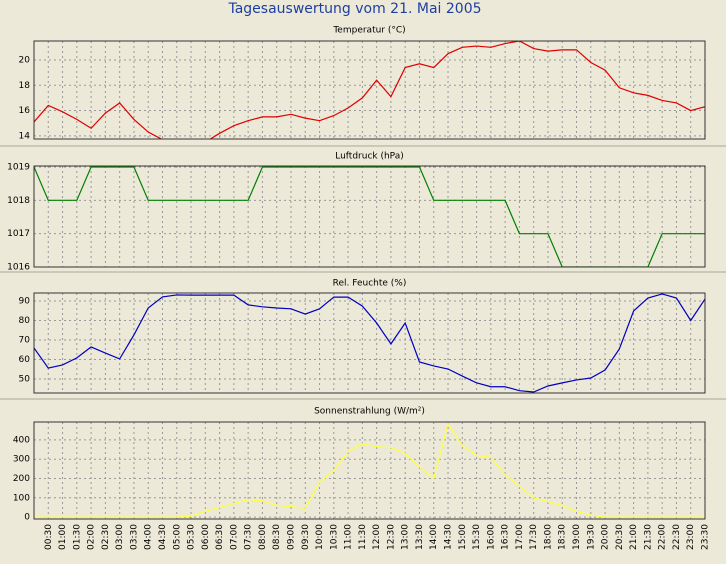  What do you see at coordinates (548, 537) in the screenshot?
I see `x-tick-label: 18:00` at bounding box center [548, 537].